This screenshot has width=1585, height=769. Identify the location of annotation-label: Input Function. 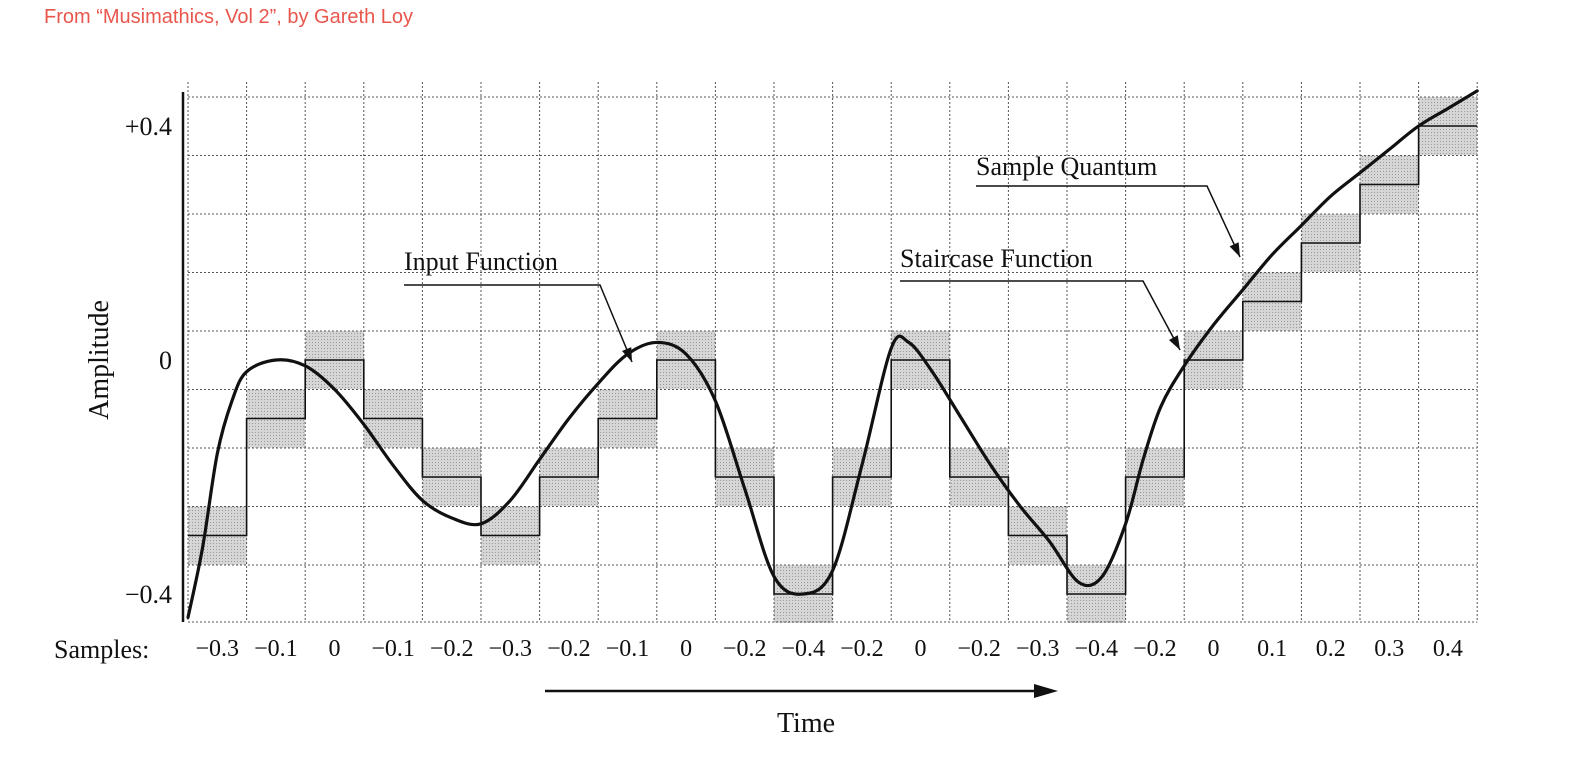
(481, 261).